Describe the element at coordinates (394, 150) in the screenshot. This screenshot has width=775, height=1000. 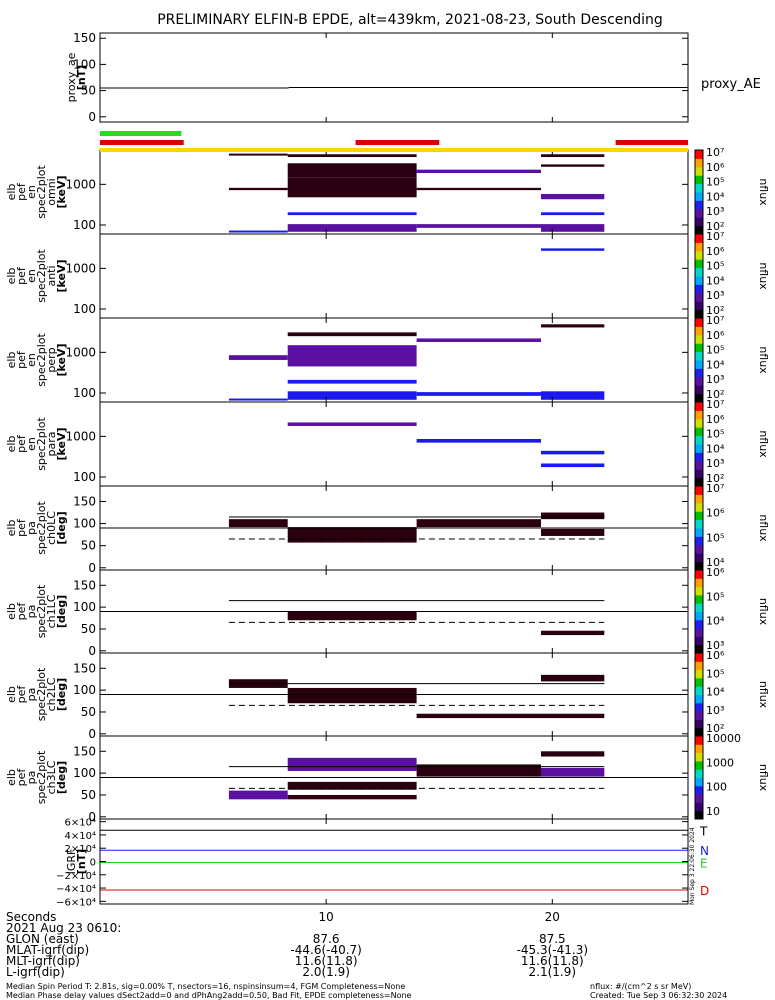
I see `status-bar-yellow` at that location.